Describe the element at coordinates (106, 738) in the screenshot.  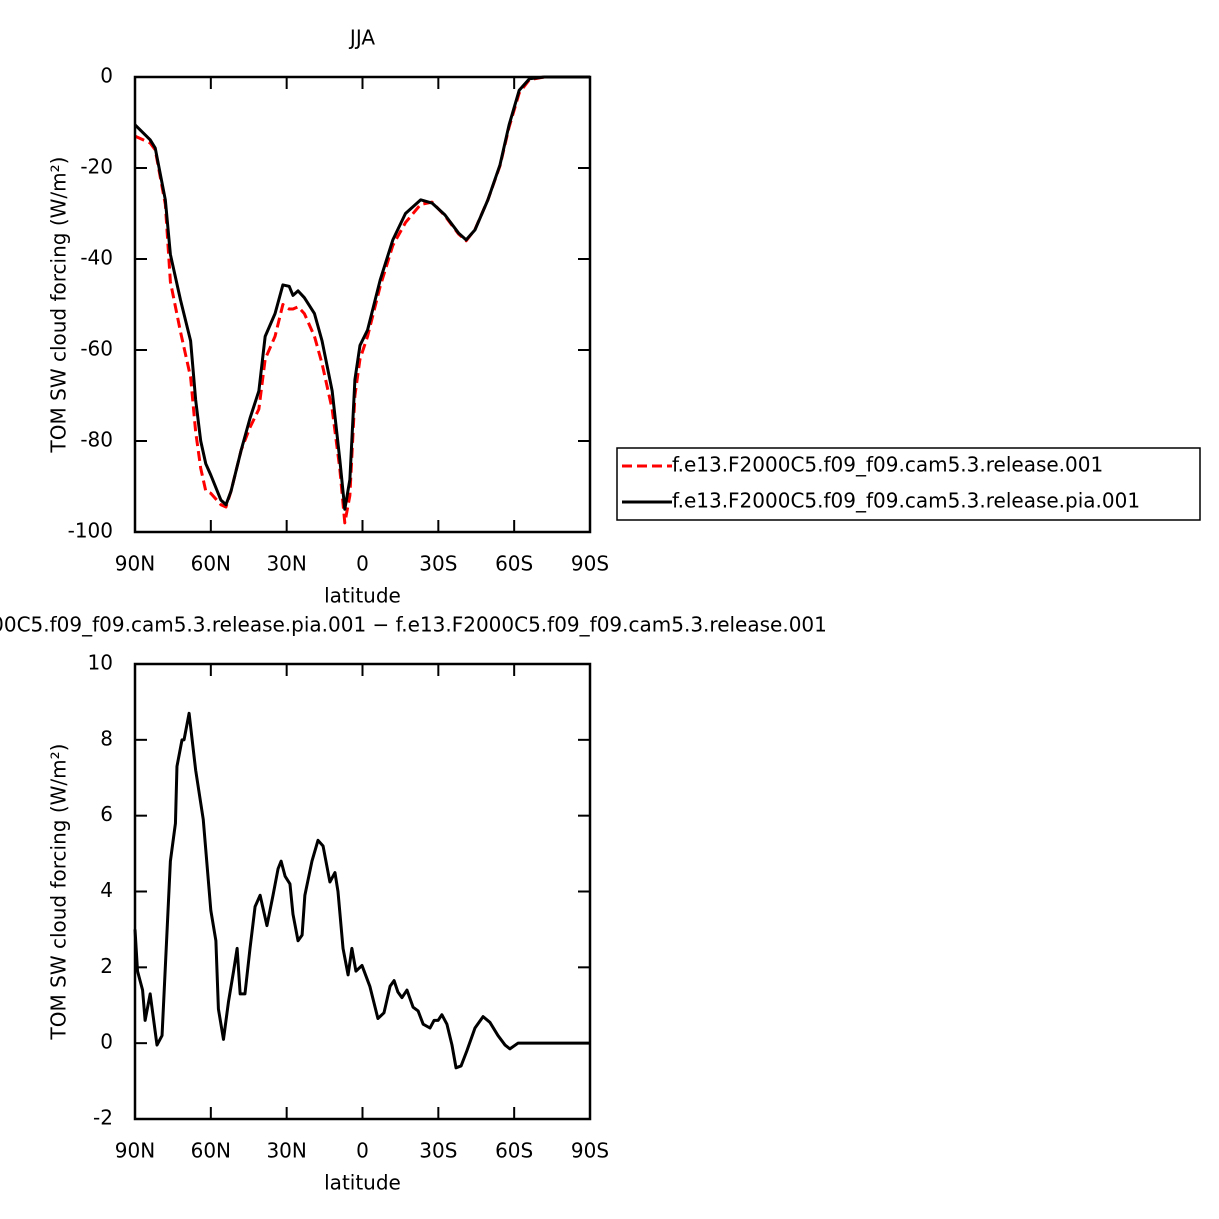
I see `y-tick-label: 8` at that location.